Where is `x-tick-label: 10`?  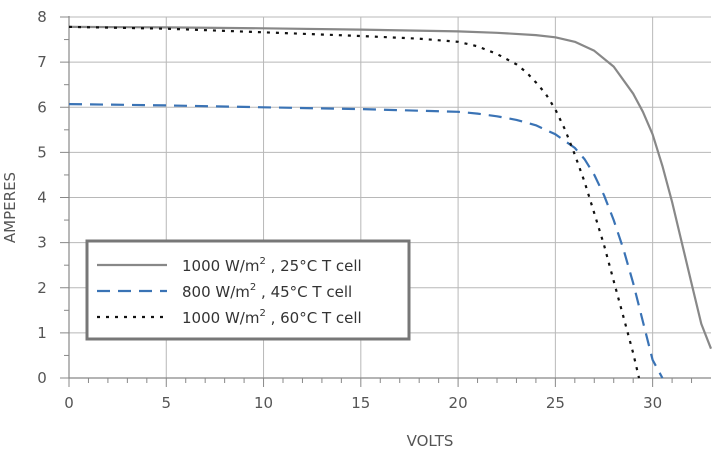 x-tick-label: 10 is located at coordinates (263, 403).